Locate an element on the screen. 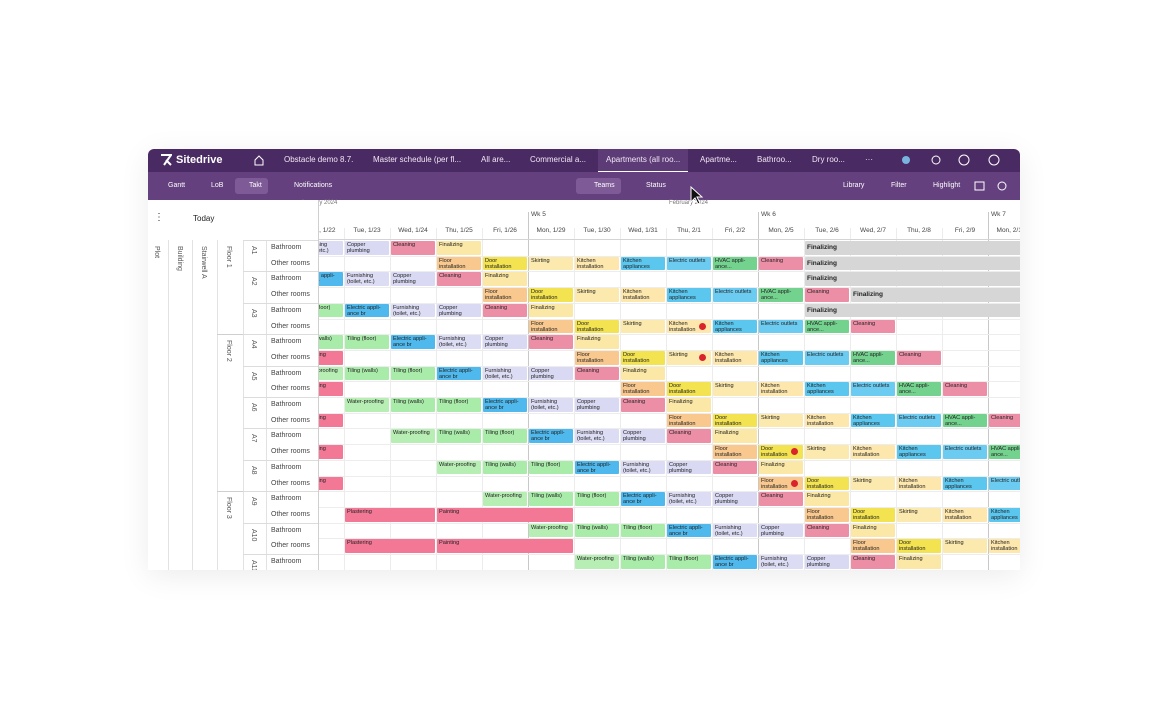 The width and height of the screenshot is (1168, 720). today-button: Today is located at coordinates (204, 218).